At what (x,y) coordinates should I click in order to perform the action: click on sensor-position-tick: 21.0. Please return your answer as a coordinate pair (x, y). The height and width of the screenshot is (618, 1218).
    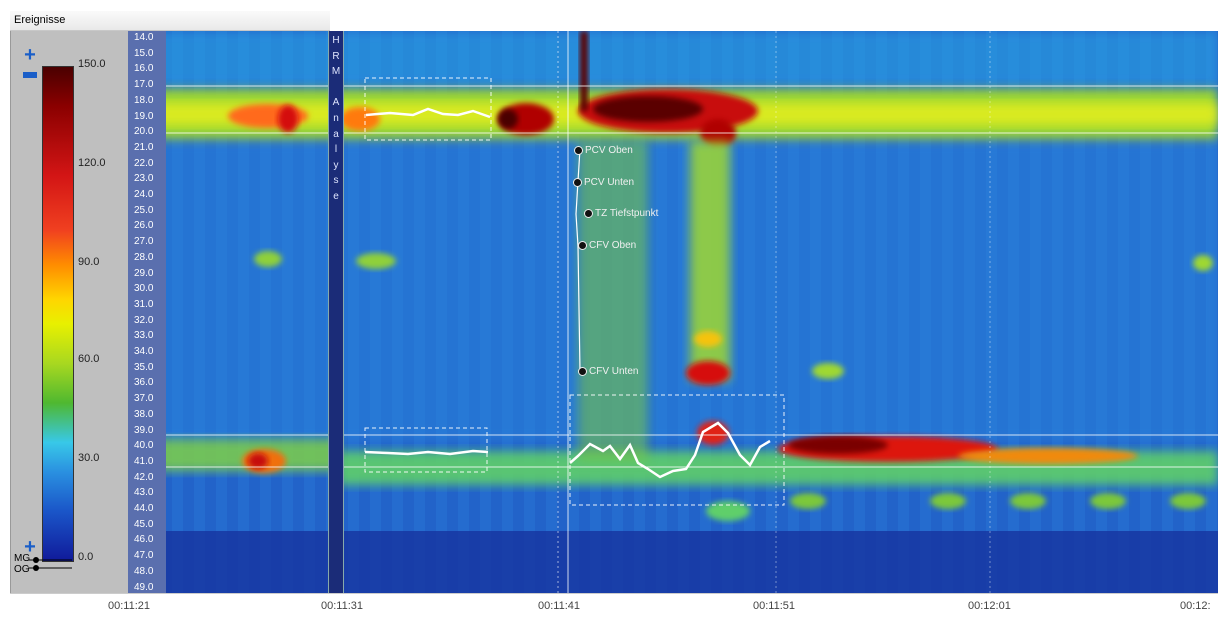
    Looking at the image, I should click on (144, 147).